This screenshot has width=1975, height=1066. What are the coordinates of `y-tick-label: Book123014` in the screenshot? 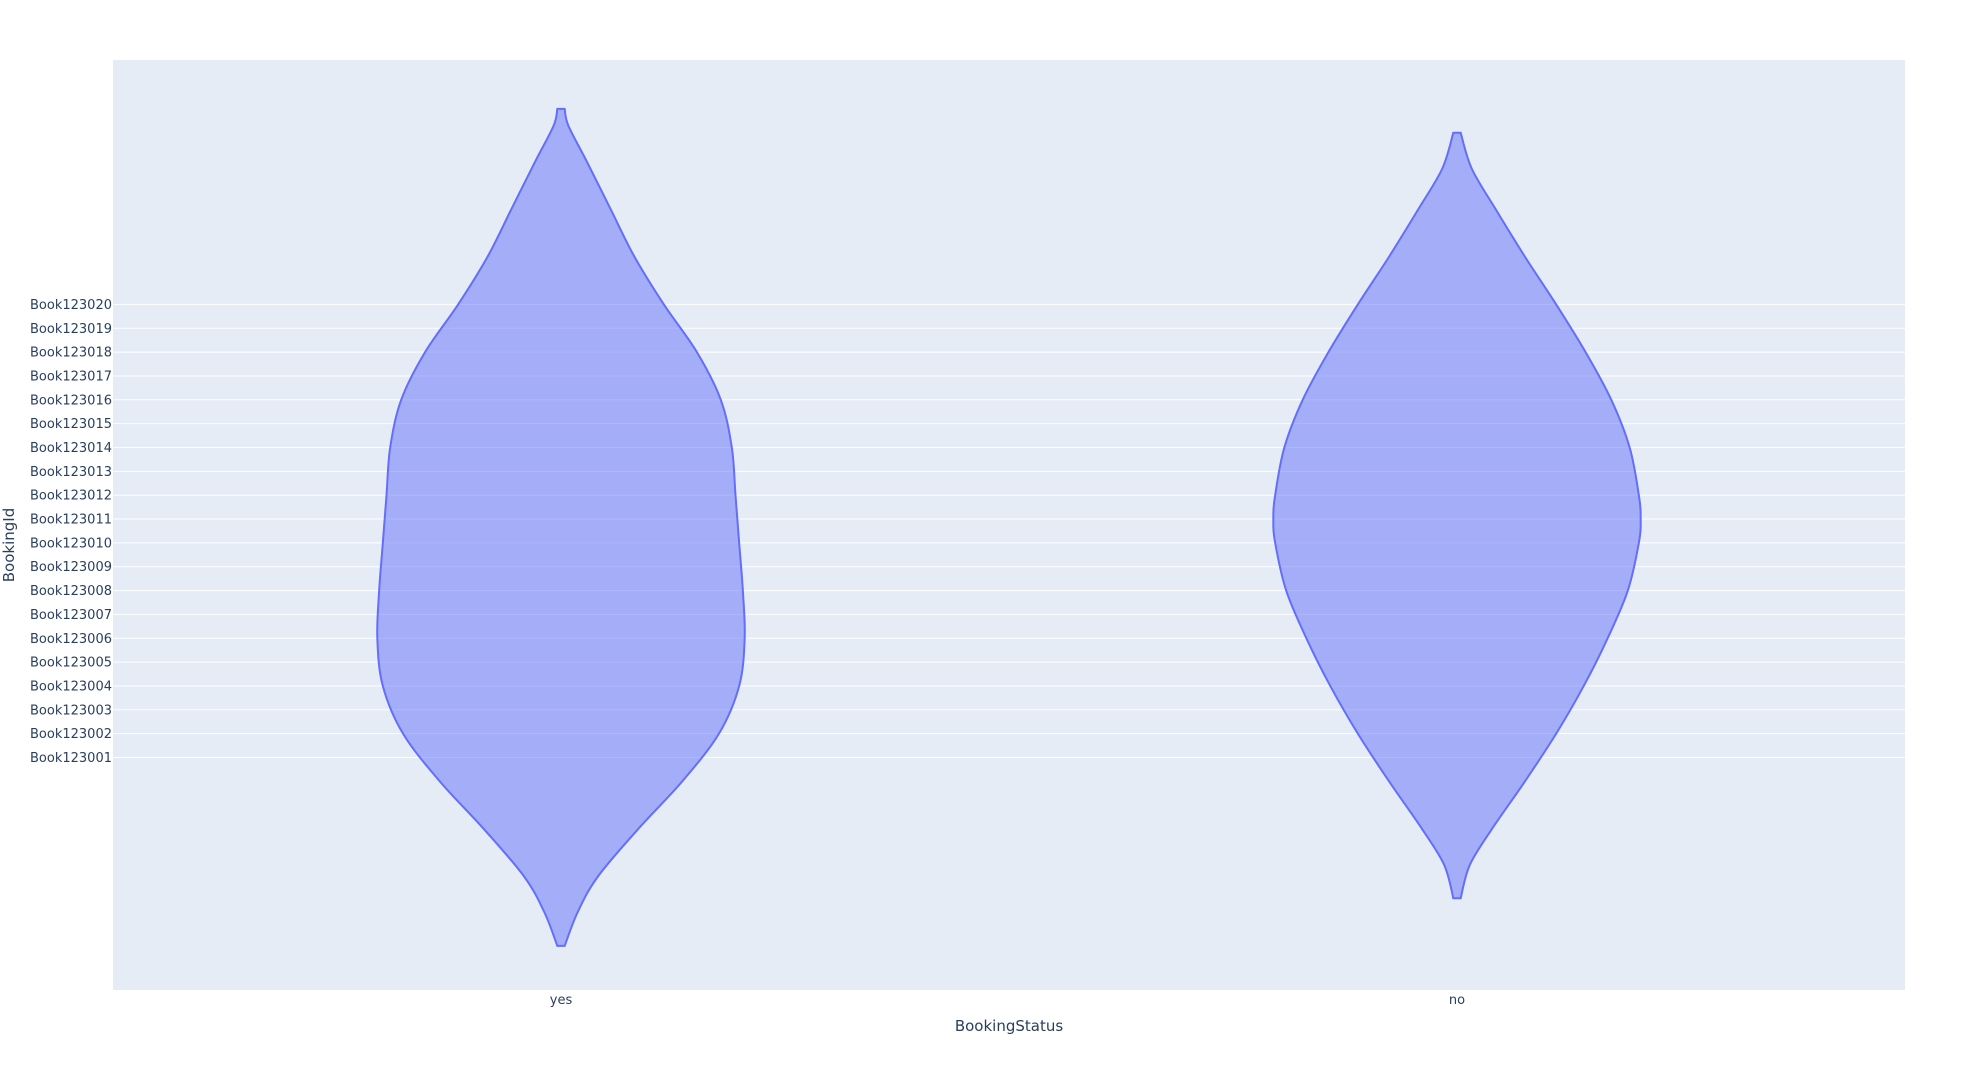 It's located at (71, 448).